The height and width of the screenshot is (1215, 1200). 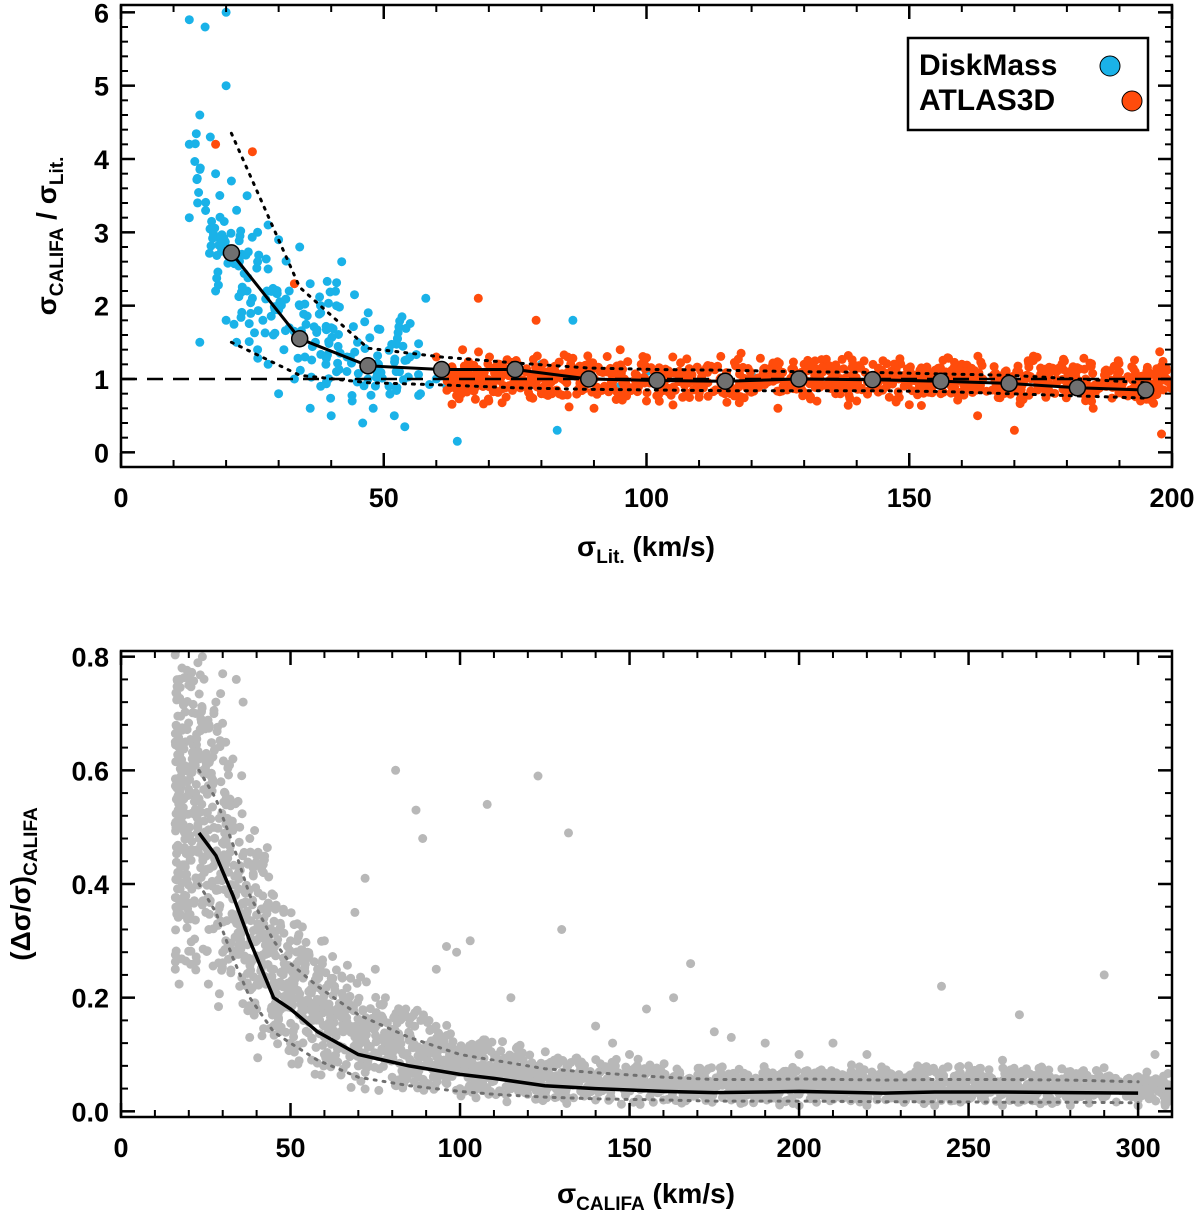 What do you see at coordinates (968, 1148) in the screenshot?
I see `bottom-x-tick-label: 250` at bounding box center [968, 1148].